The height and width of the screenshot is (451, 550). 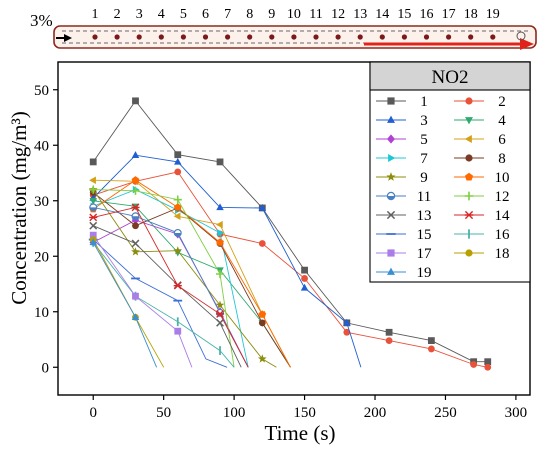 I want to click on y-axis-label: Concentration (mg/m³), so click(x=19, y=208).